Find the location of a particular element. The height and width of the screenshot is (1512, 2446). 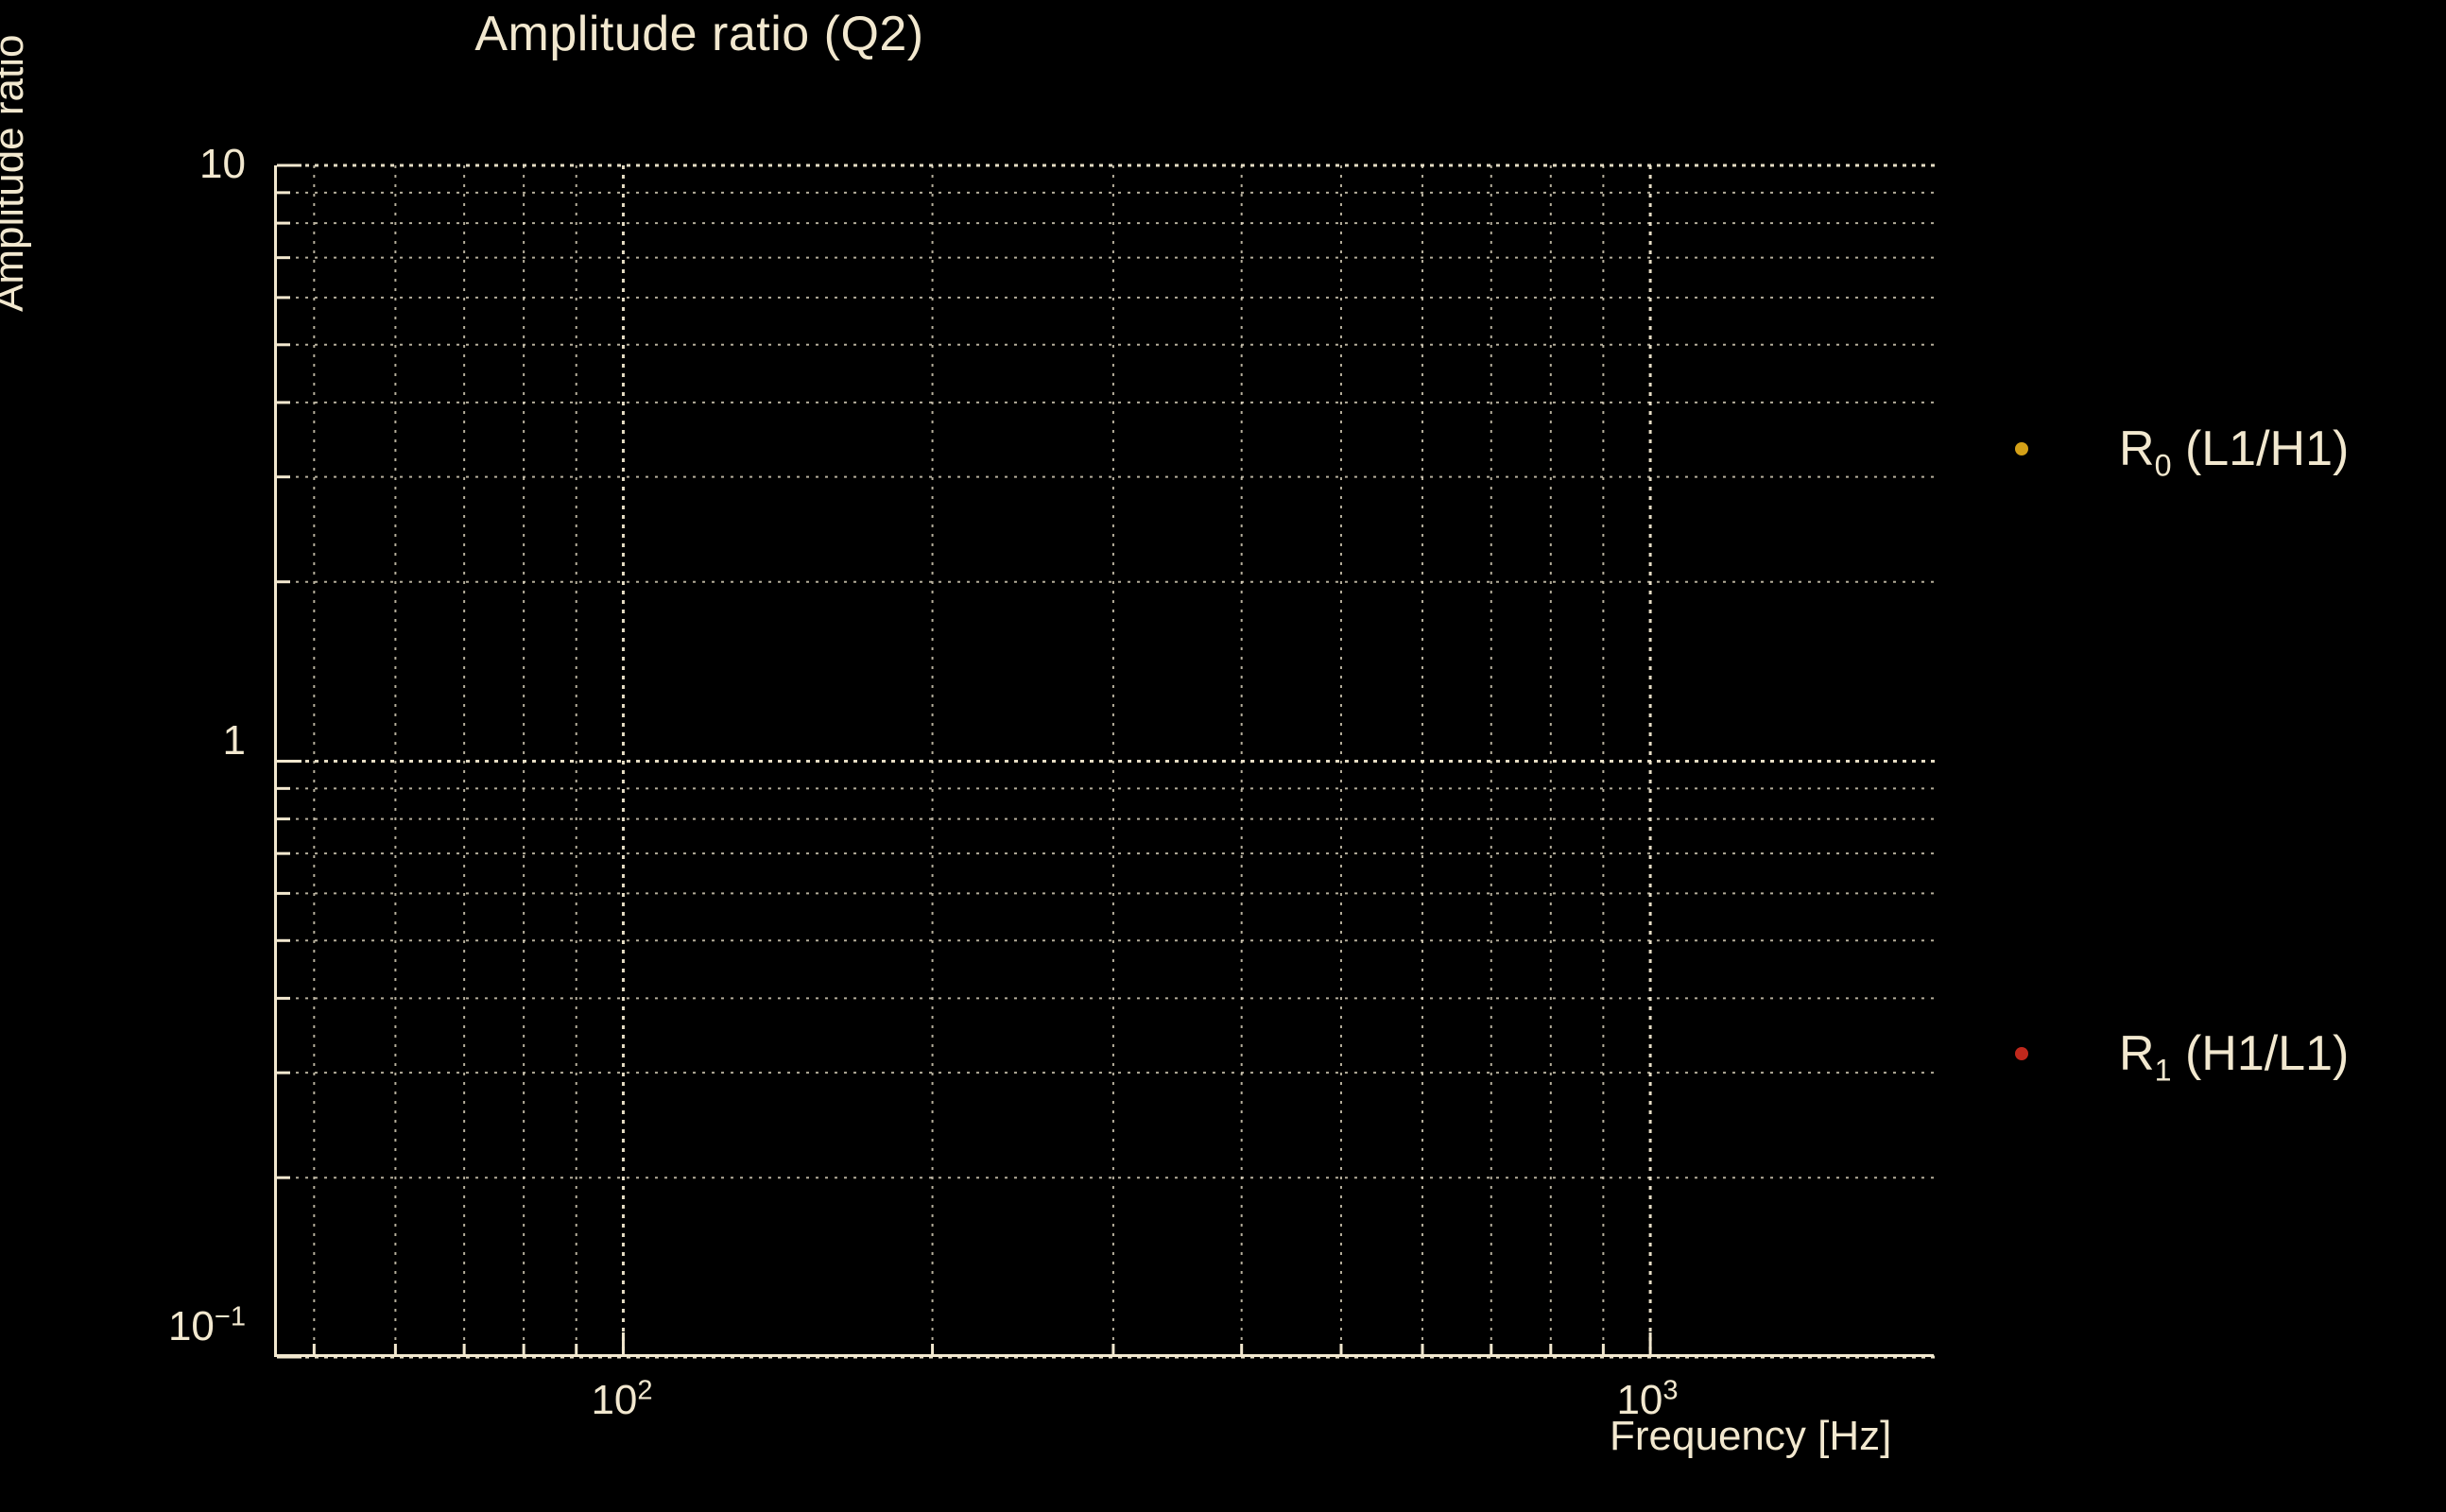

y-tick-label-1: 1 is located at coordinates (234, 740).